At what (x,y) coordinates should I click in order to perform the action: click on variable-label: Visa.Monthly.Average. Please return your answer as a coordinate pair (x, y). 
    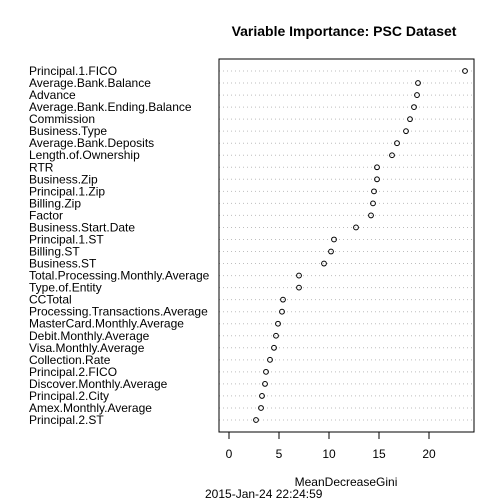
    Looking at the image, I should click on (87, 348).